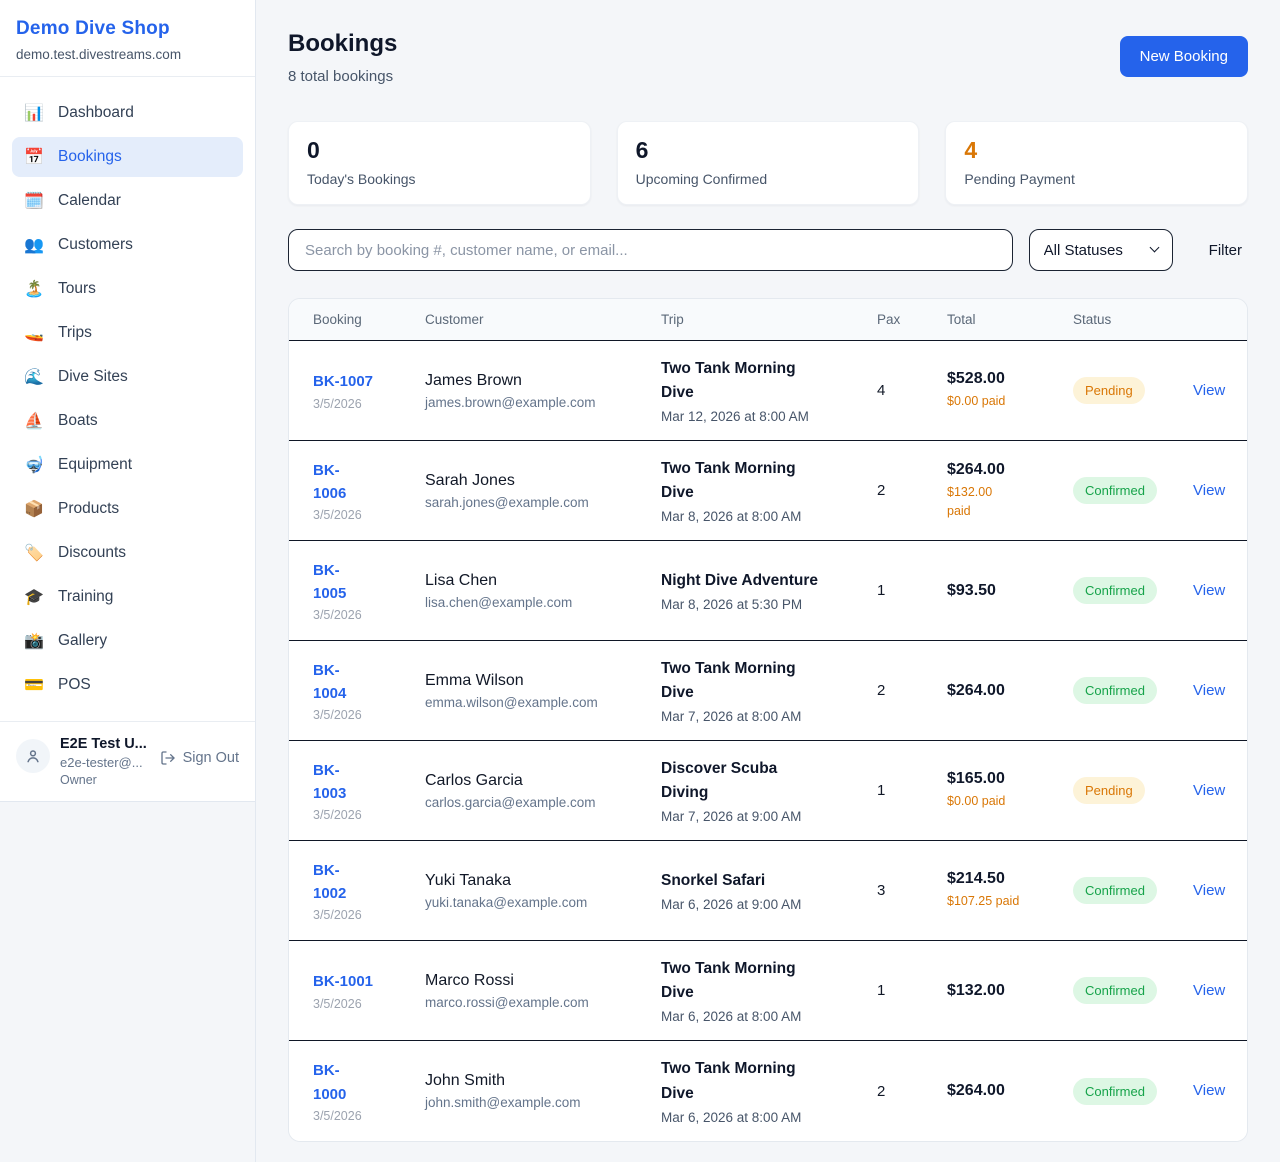 This screenshot has width=1280, height=1162. I want to click on sidebar-item-label: Dashboard, so click(96, 112).